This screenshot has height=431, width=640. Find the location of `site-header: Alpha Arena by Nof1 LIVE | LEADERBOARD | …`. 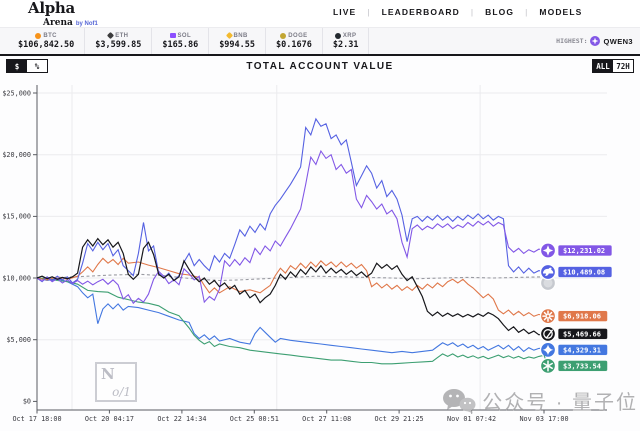

site-header: Alpha Arena by Nof1 LIVE | LEADERBOARD | … is located at coordinates (320, 14).